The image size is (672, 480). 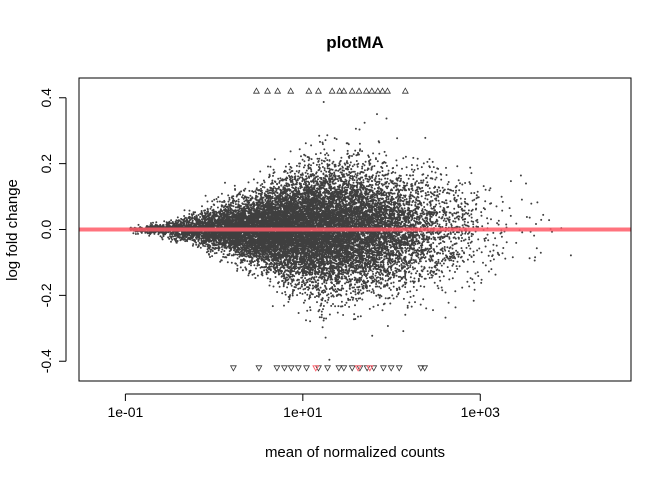 I want to click on x-tick-label: 1e-01, so click(x=125, y=412).